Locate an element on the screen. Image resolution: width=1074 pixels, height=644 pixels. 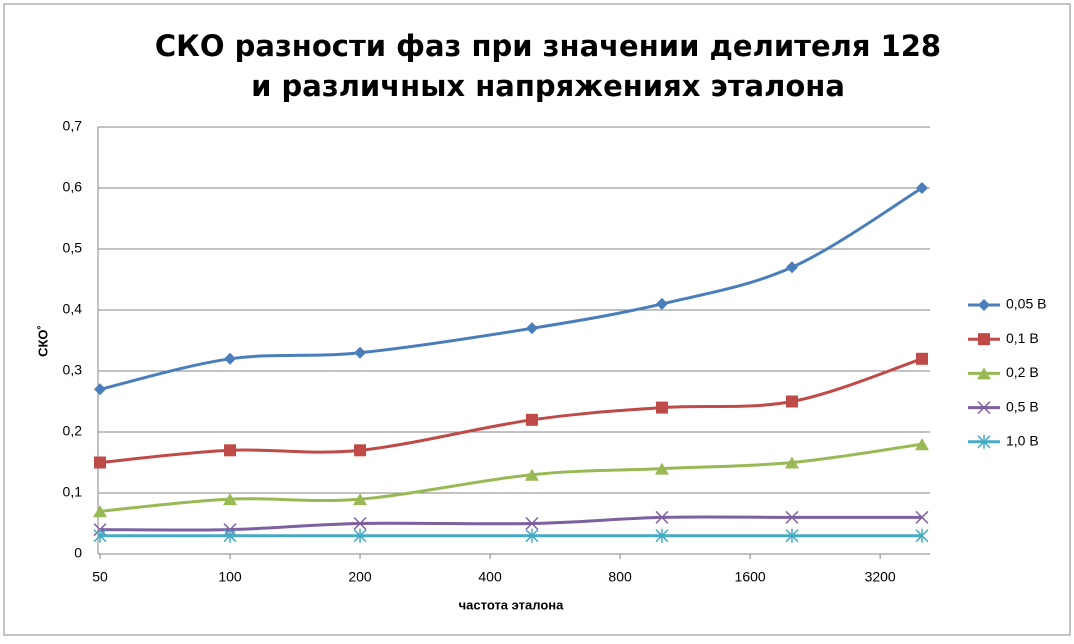
legend-label: 0,2 В is located at coordinates (1022, 372).